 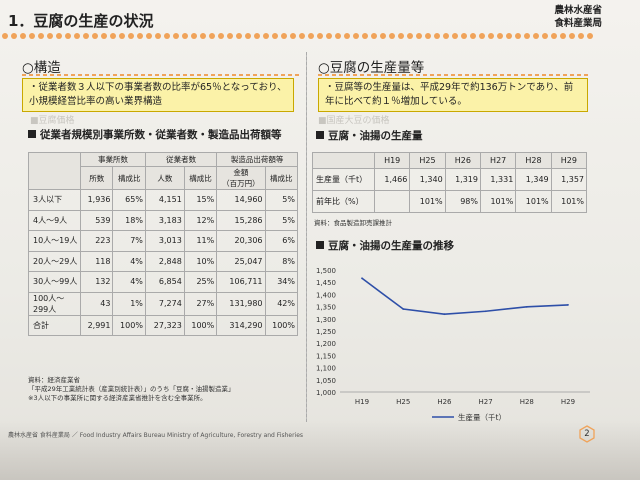 What do you see at coordinates (54, 303) in the screenshot?
I see `row-label: 100人～299人` at bounding box center [54, 303].